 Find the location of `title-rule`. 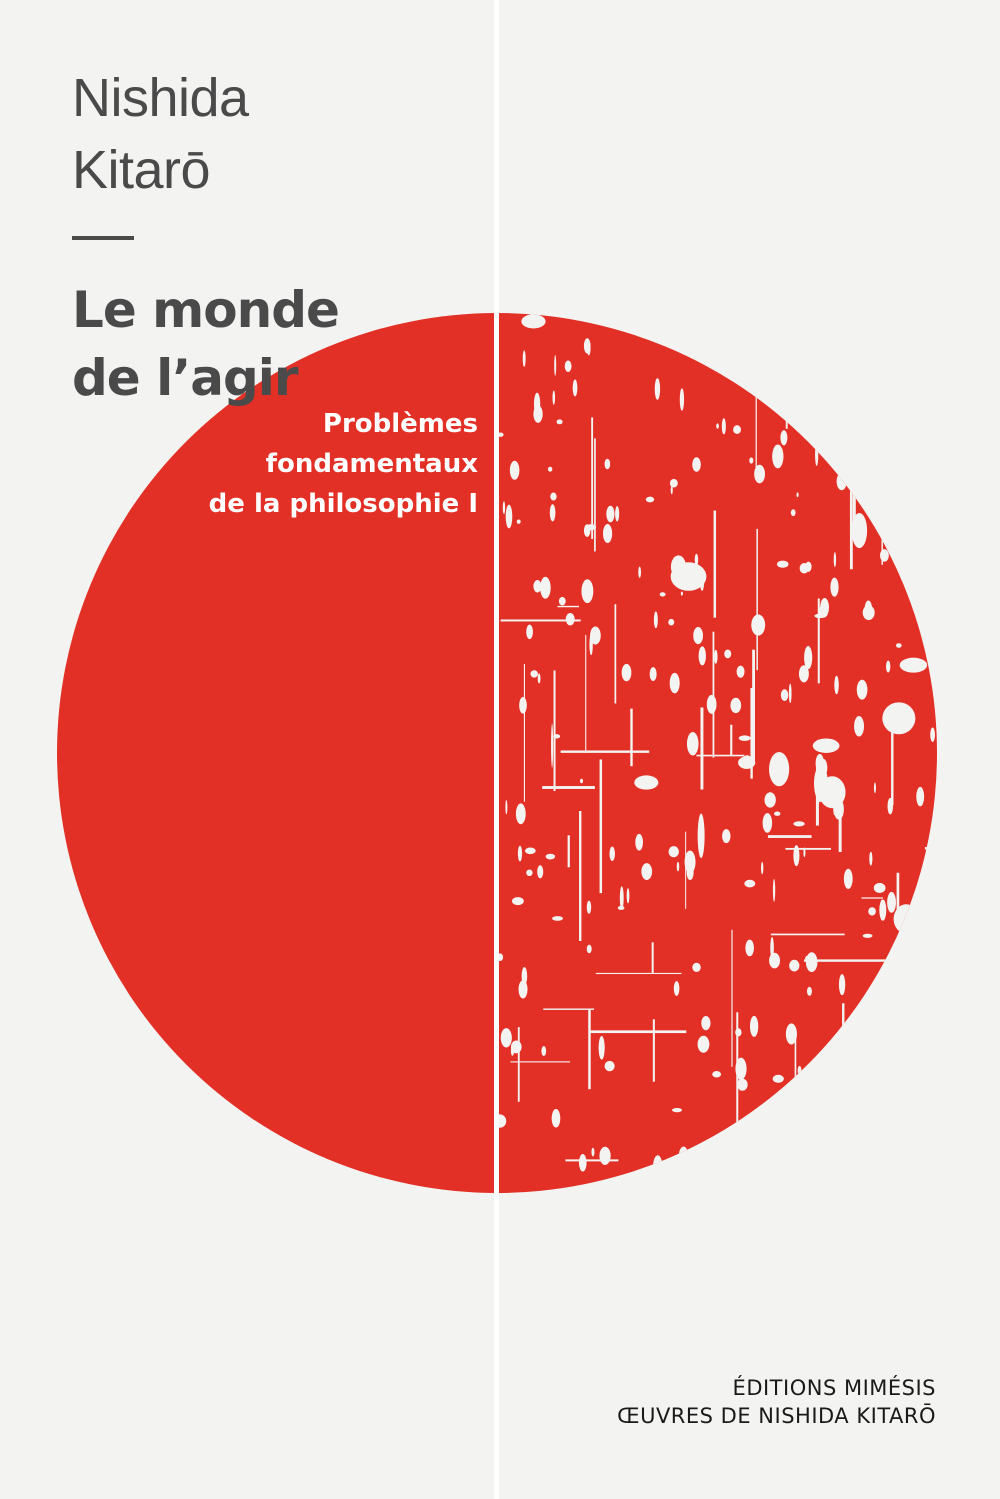

title-rule is located at coordinates (103, 238).